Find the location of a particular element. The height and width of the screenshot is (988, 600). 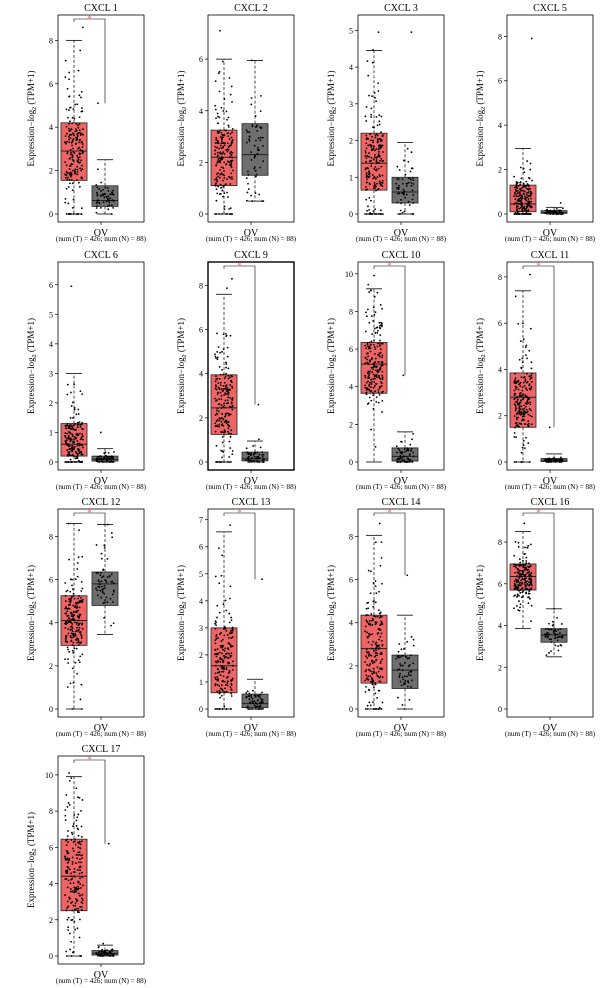

y-tick-label: 3 is located at coordinates (201, 628).